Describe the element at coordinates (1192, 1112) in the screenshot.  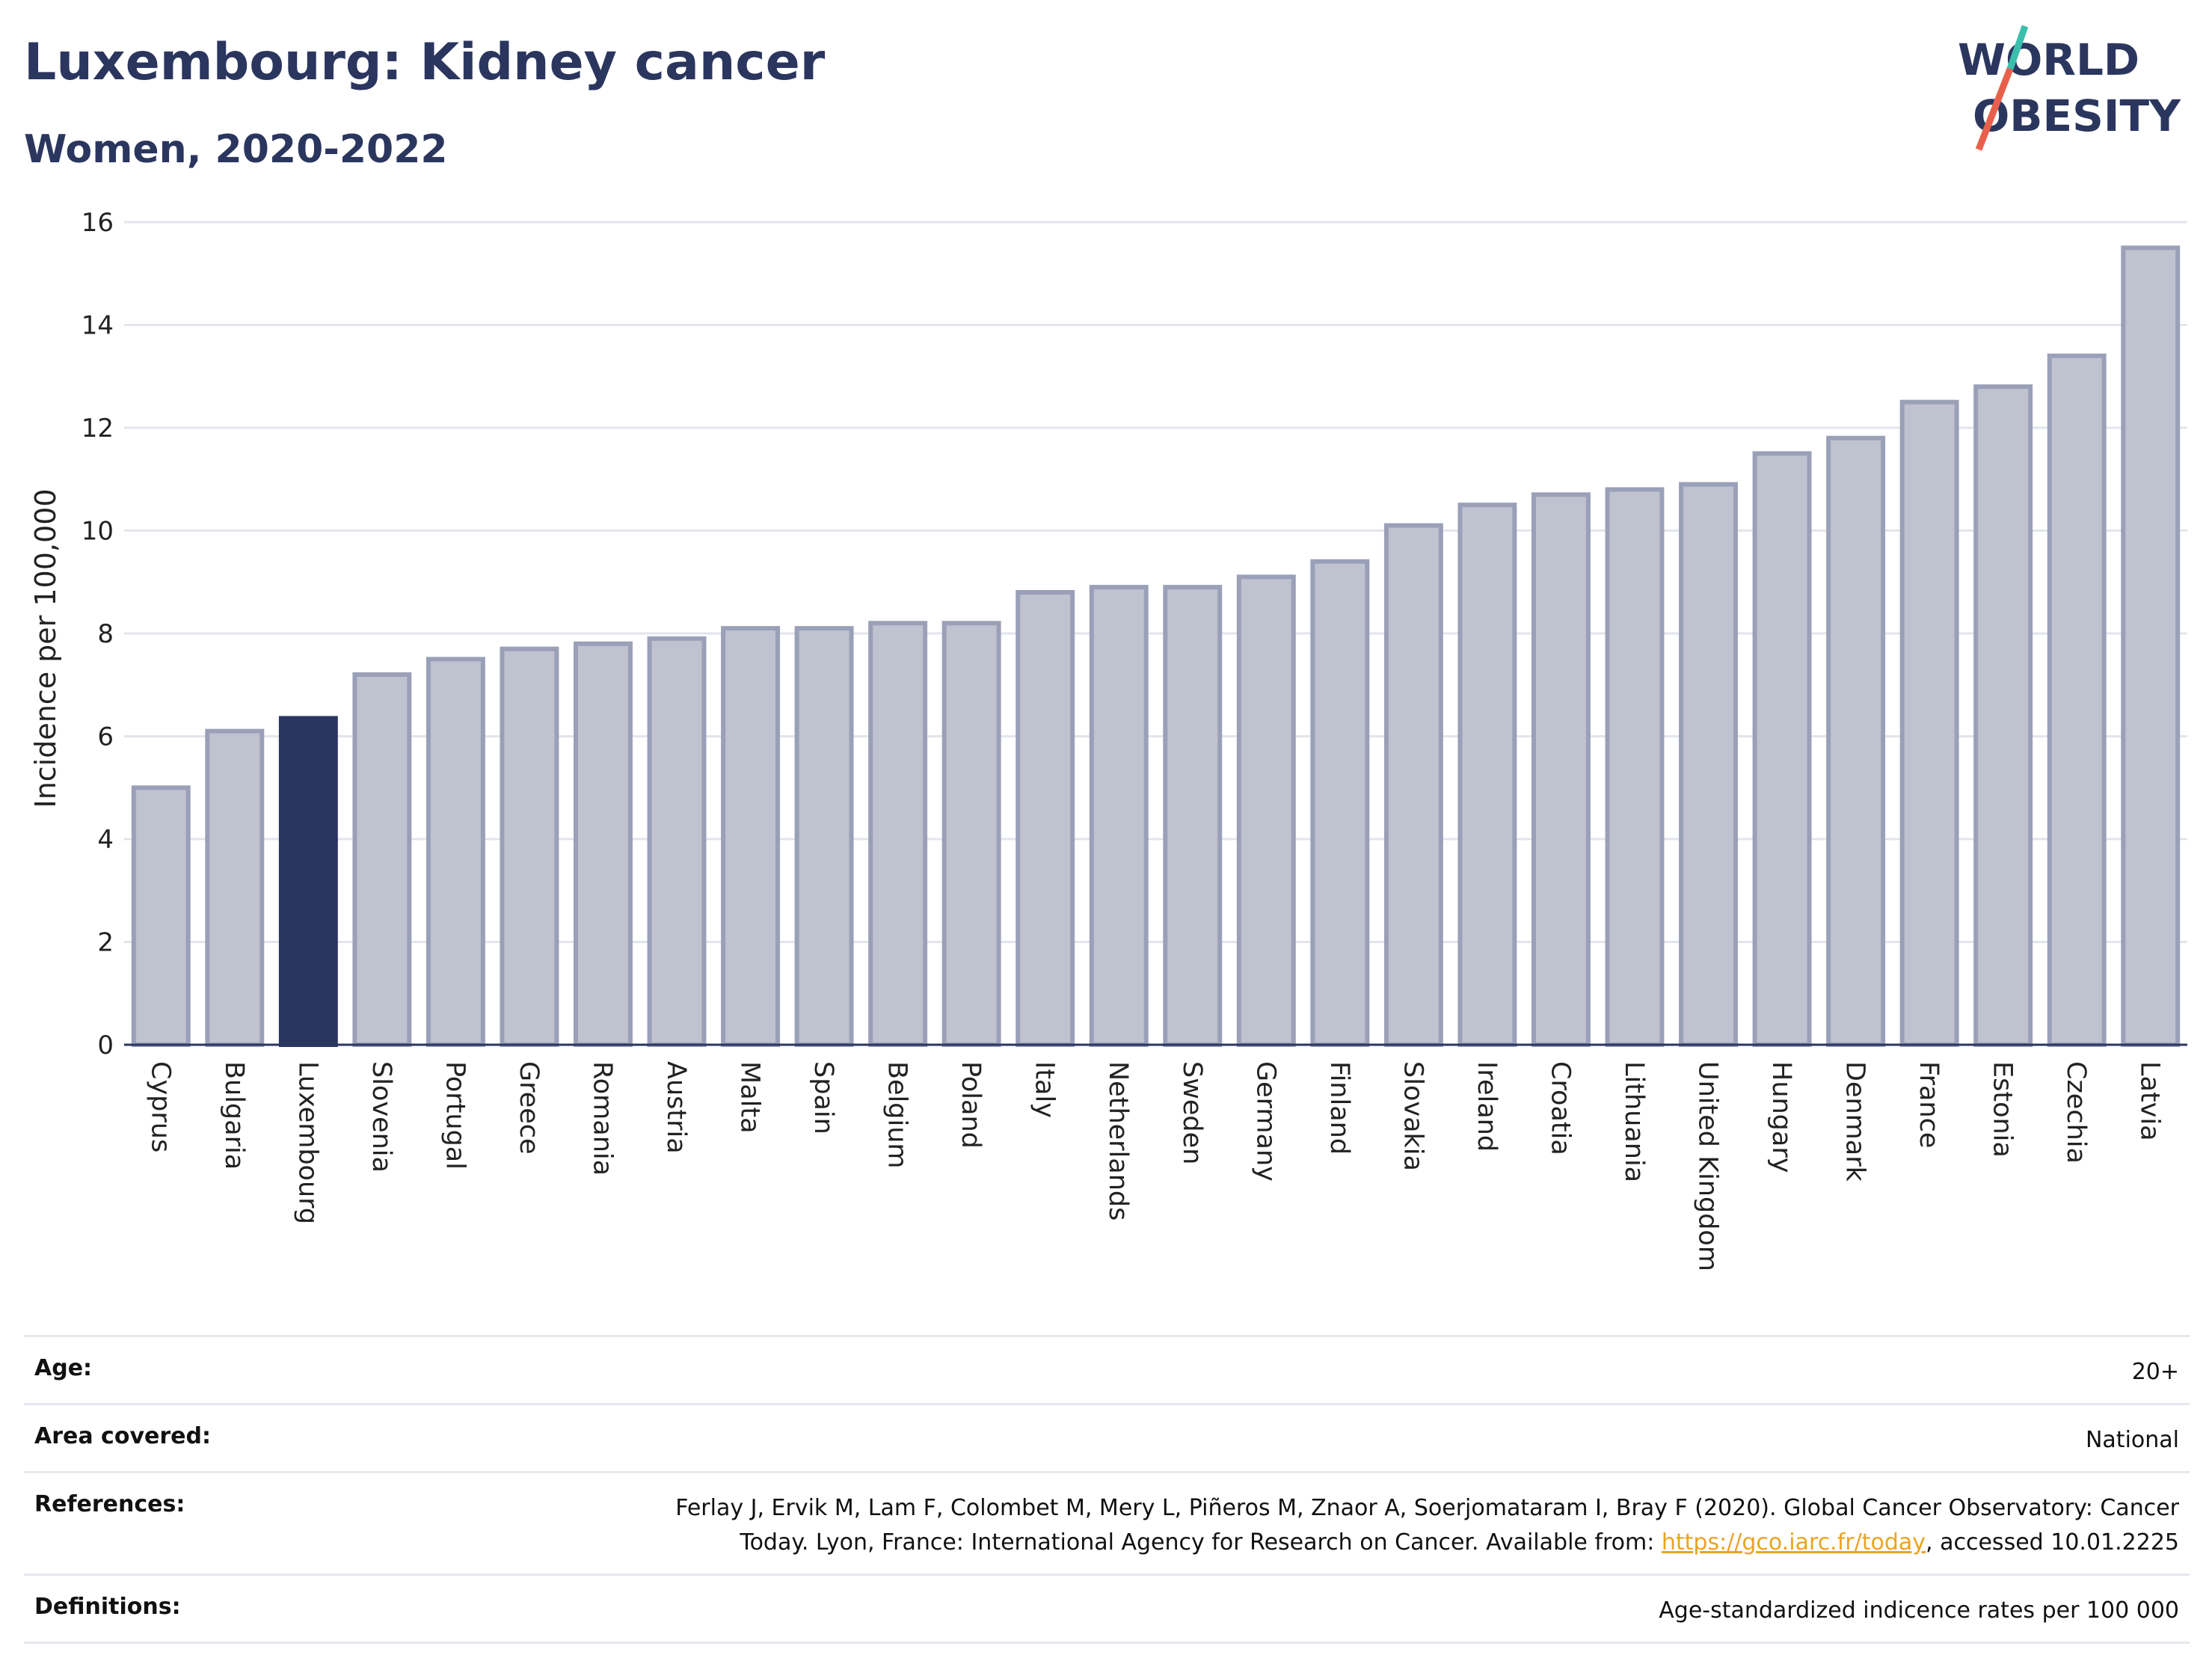
I see `x-tick-label: Sweden` at that location.